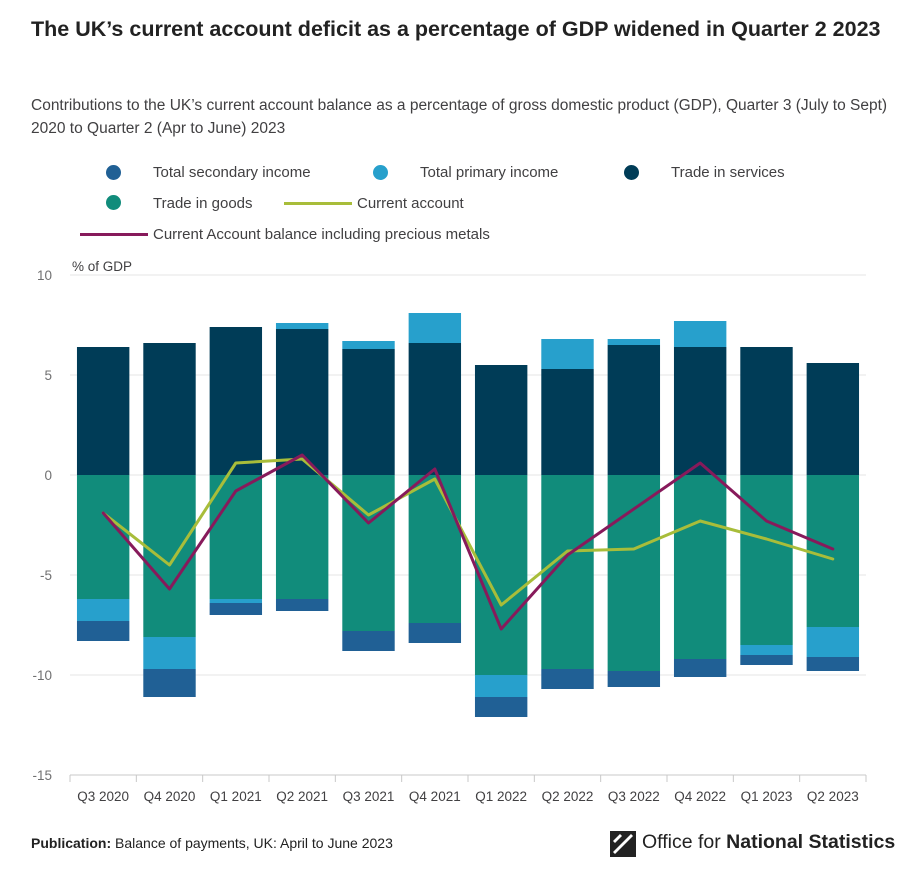 This screenshot has height=875, width=913. Describe the element at coordinates (568, 796) in the screenshot. I see `x-tick-label: Q2 2022` at that location.